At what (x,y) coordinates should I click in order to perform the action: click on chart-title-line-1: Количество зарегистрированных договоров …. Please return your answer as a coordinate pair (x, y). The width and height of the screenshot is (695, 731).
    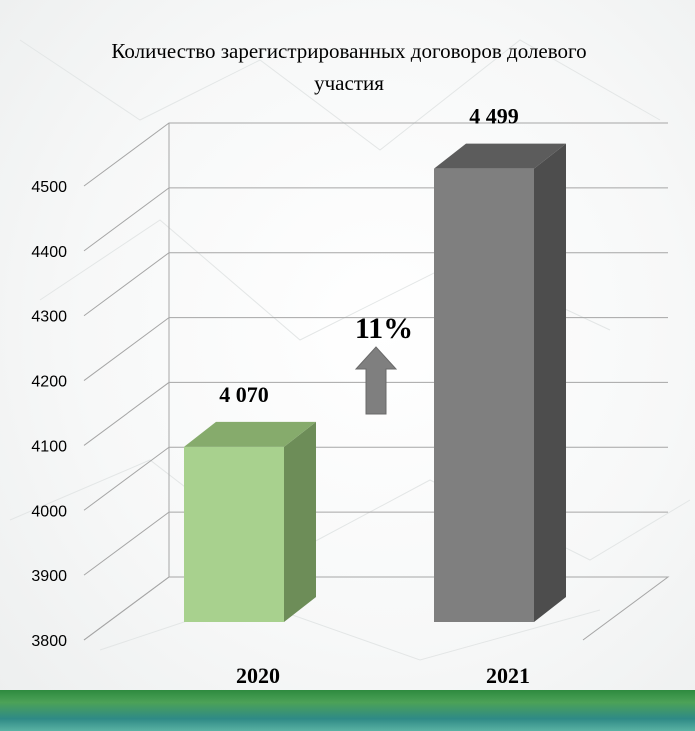
    Looking at the image, I should click on (348, 51).